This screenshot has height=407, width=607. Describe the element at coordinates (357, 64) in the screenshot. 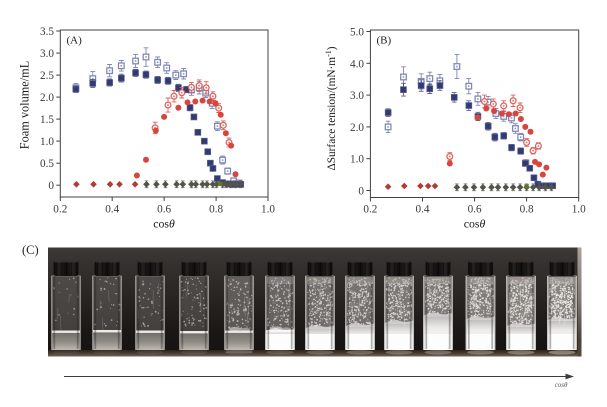

I see `svg-text: 4.0` at that location.